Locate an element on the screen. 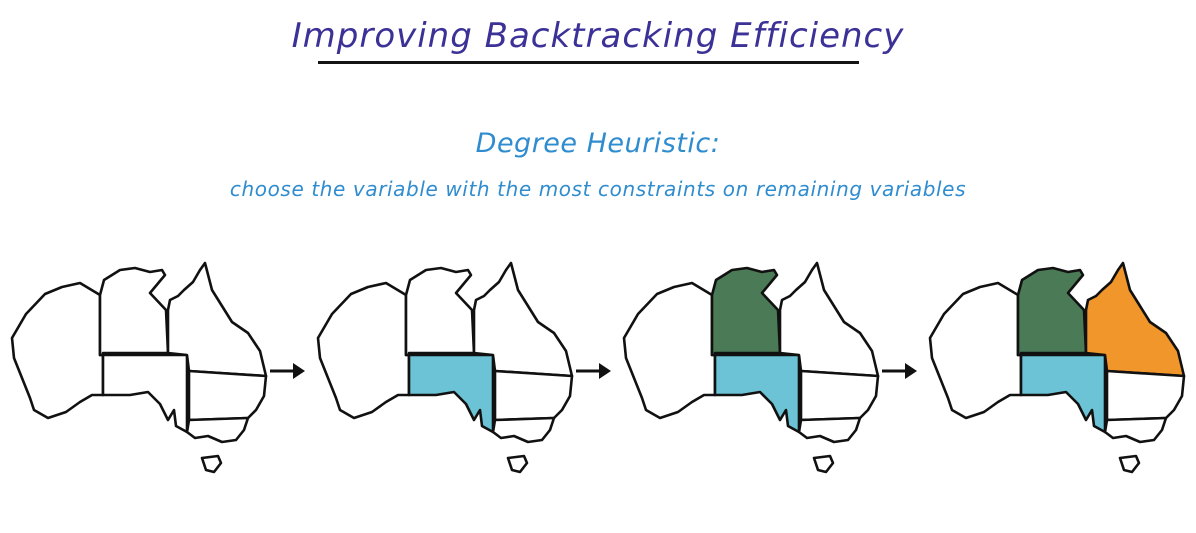 This screenshot has width=1196, height=533. heuristic-name: Degree Heuristic: is located at coordinates (598, 143).